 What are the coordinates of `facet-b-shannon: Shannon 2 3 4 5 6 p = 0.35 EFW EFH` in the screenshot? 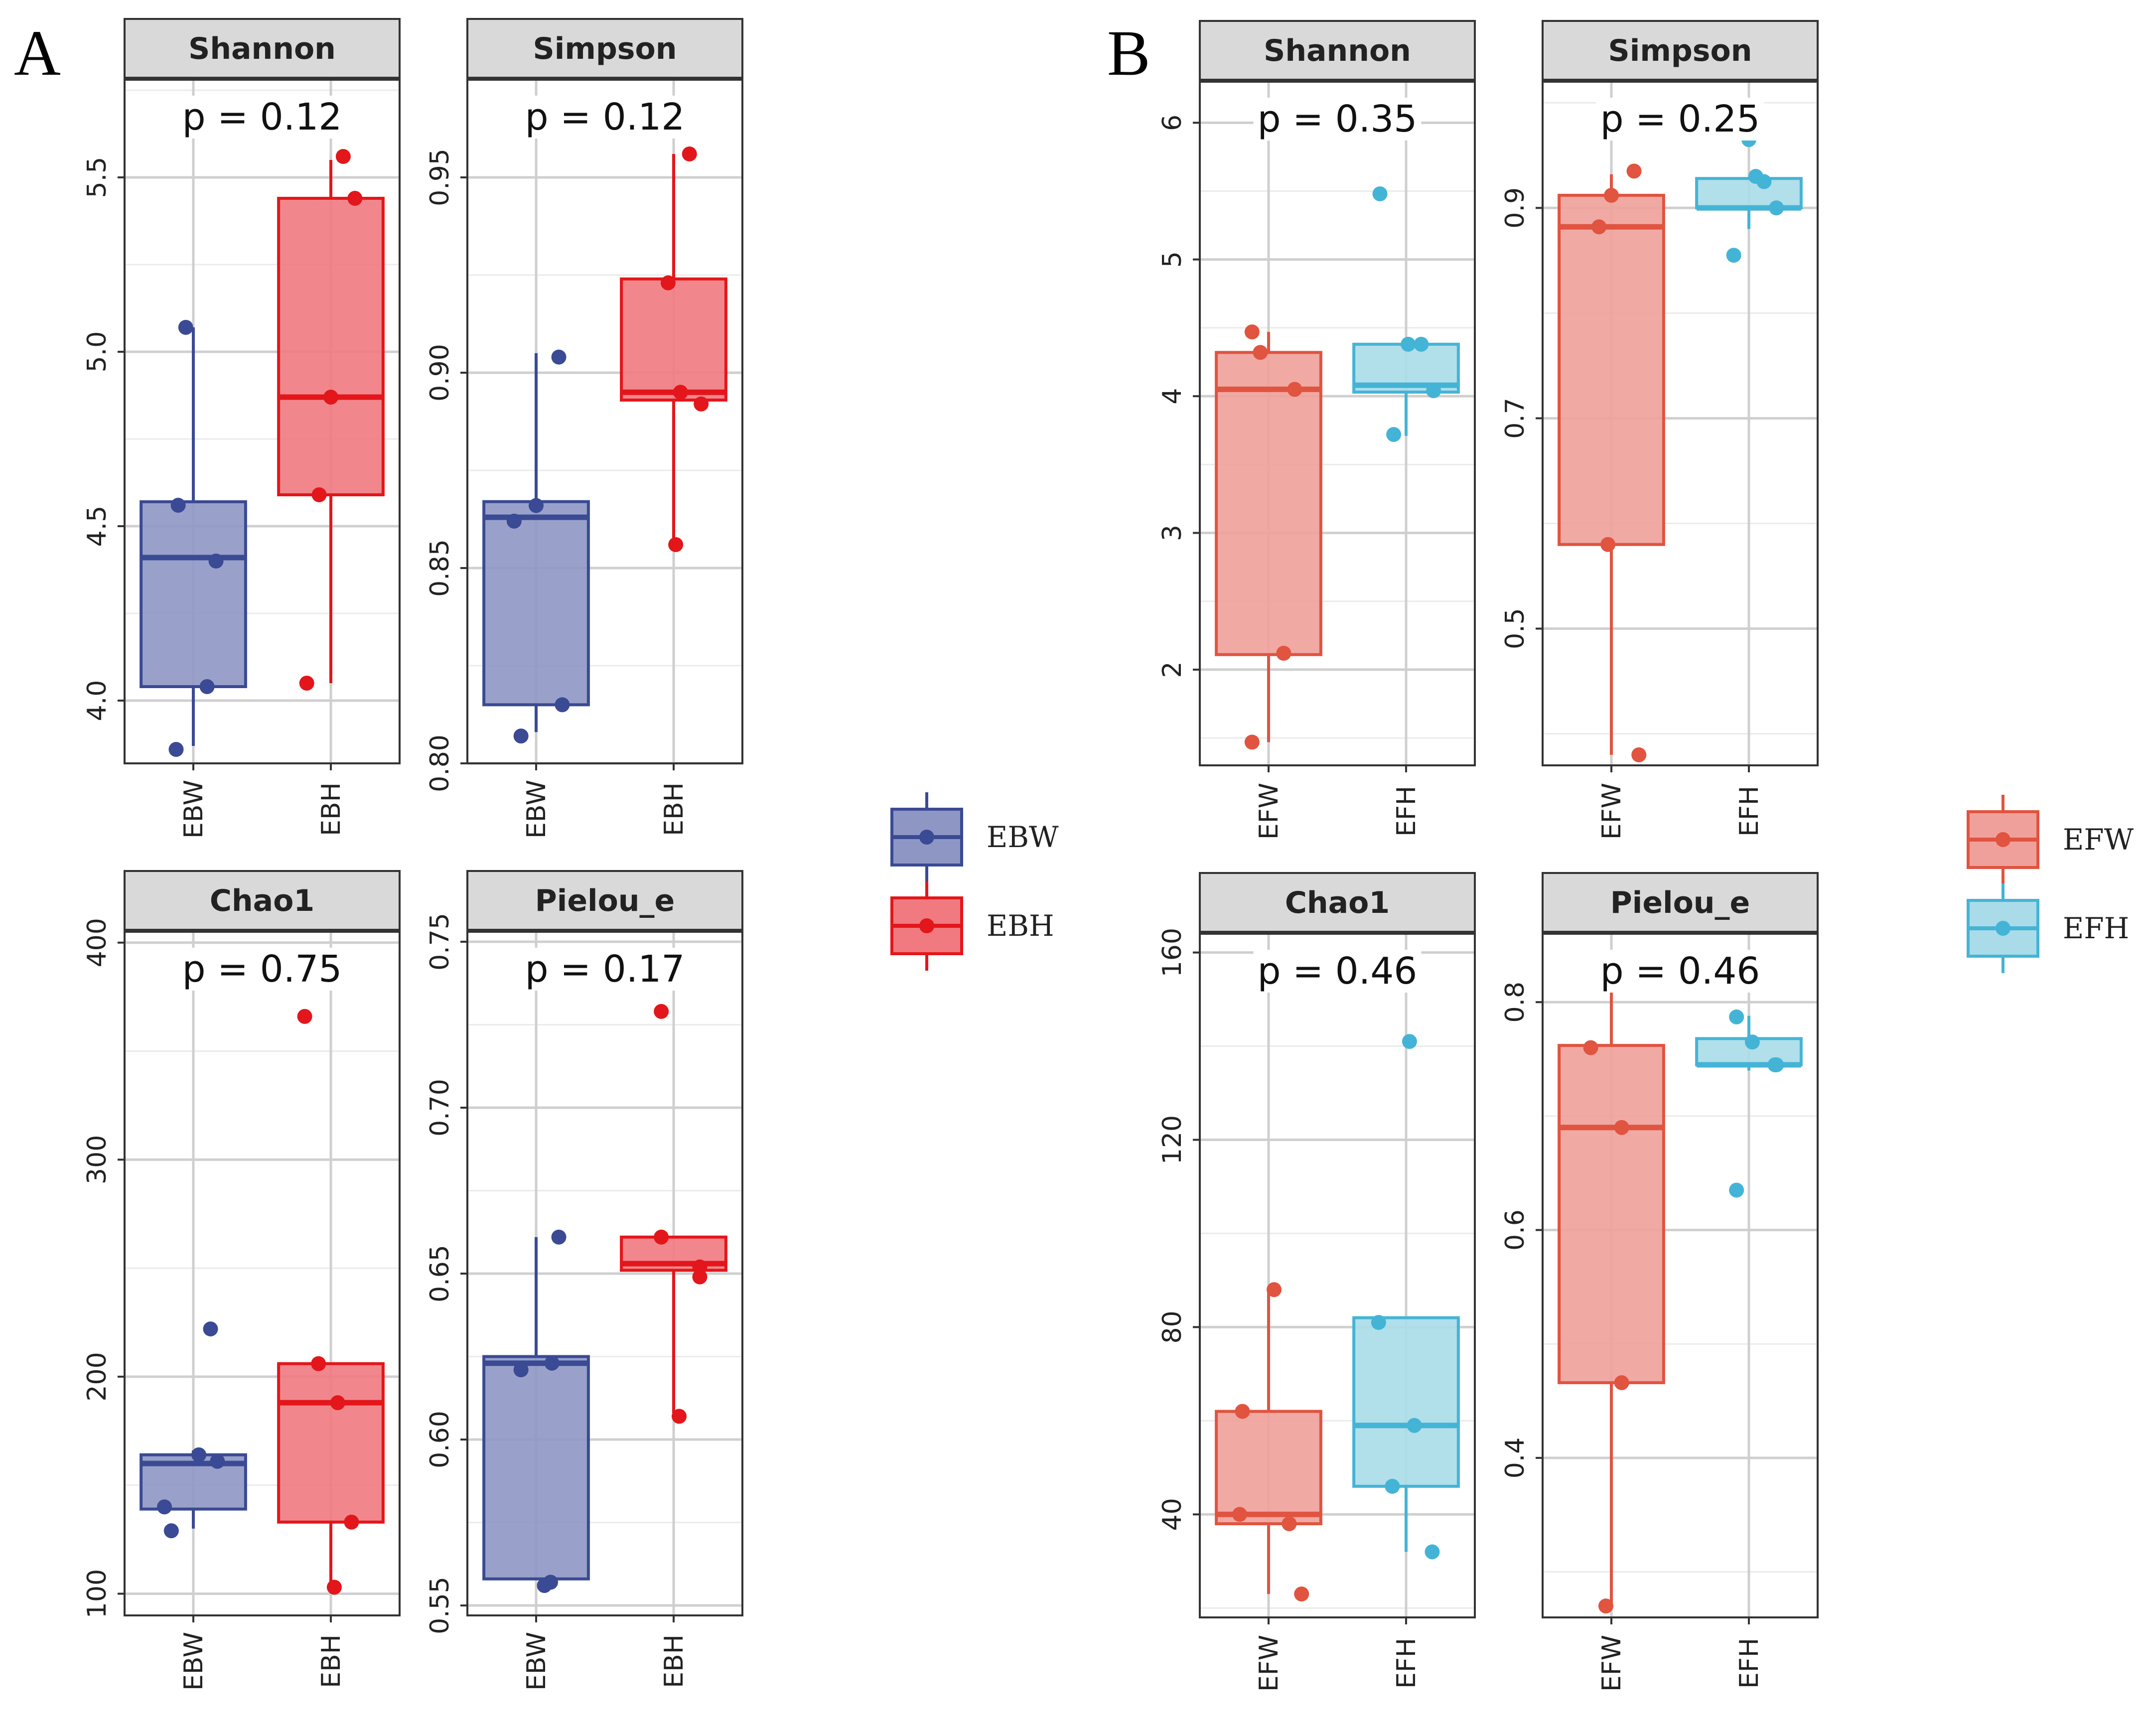 It's located at (1316, 430).